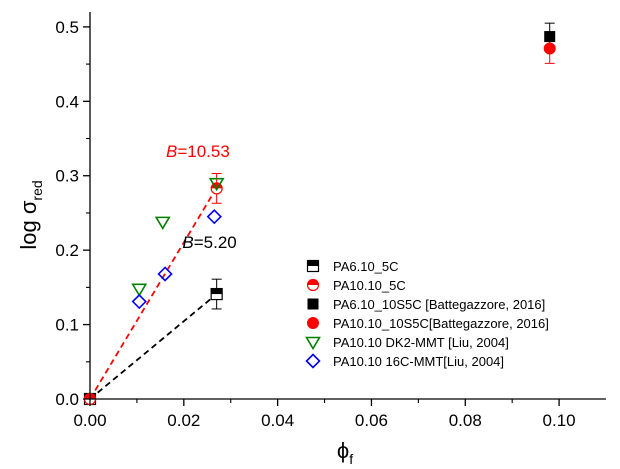  What do you see at coordinates (366, 266) in the screenshot?
I see `legend-label: PA6.10_5C` at bounding box center [366, 266].